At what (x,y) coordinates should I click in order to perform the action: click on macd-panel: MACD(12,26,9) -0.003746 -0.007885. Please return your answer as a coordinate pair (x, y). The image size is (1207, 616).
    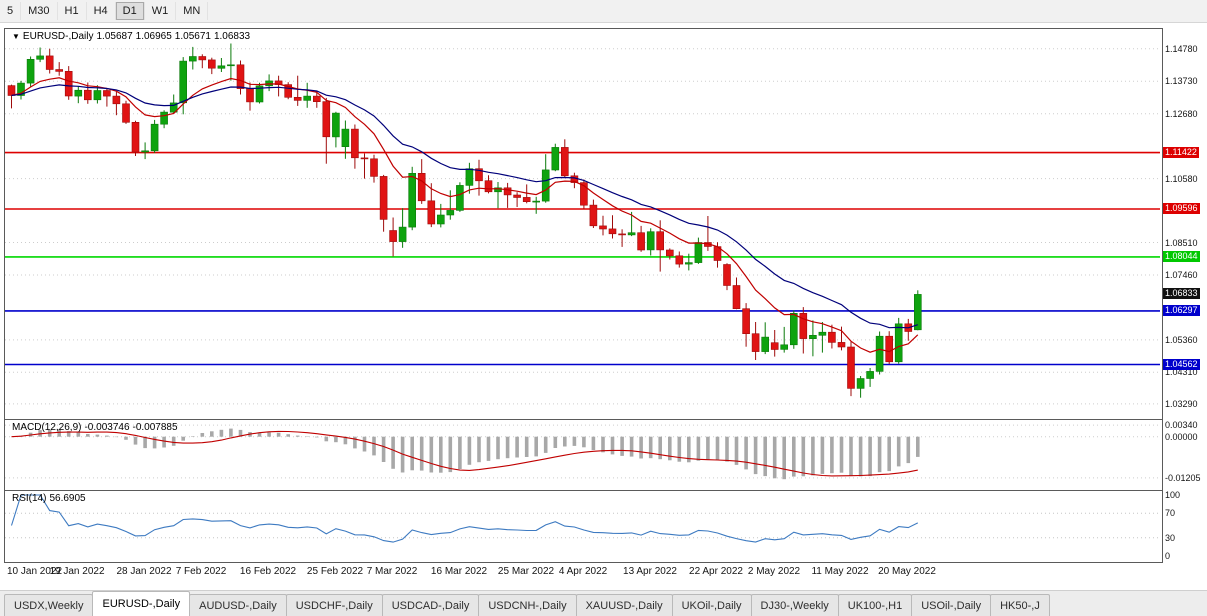
    Looking at the image, I should click on (583, 455).